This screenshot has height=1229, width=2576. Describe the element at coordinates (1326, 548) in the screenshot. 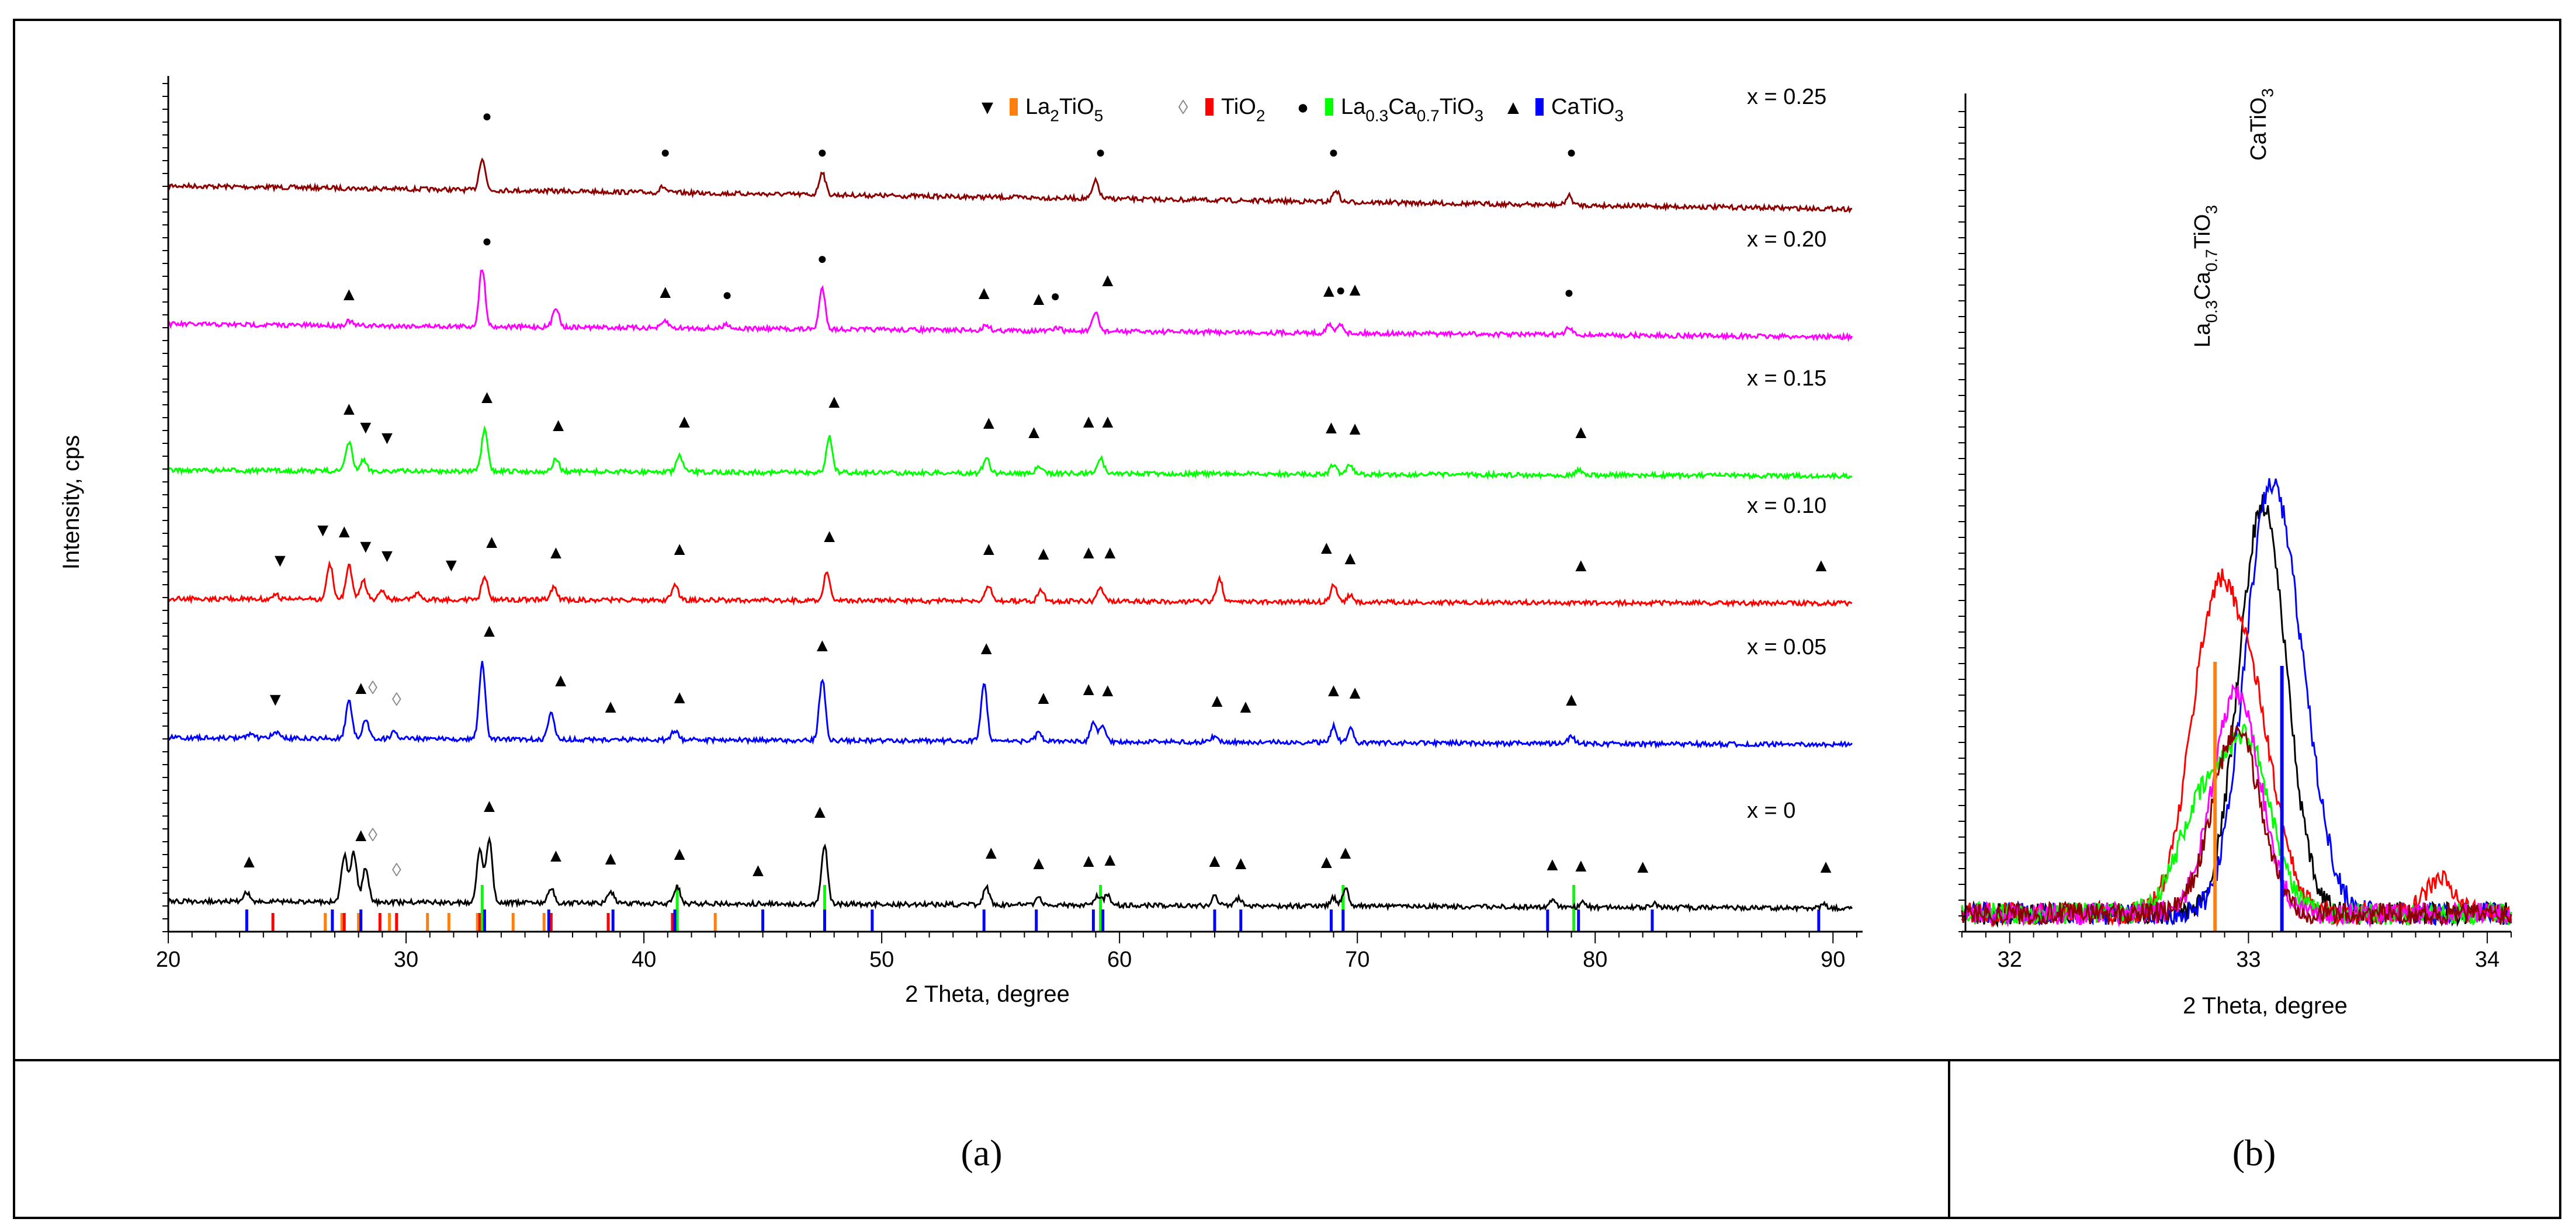

I see `marker-x-0-10-68.7: ▲` at that location.